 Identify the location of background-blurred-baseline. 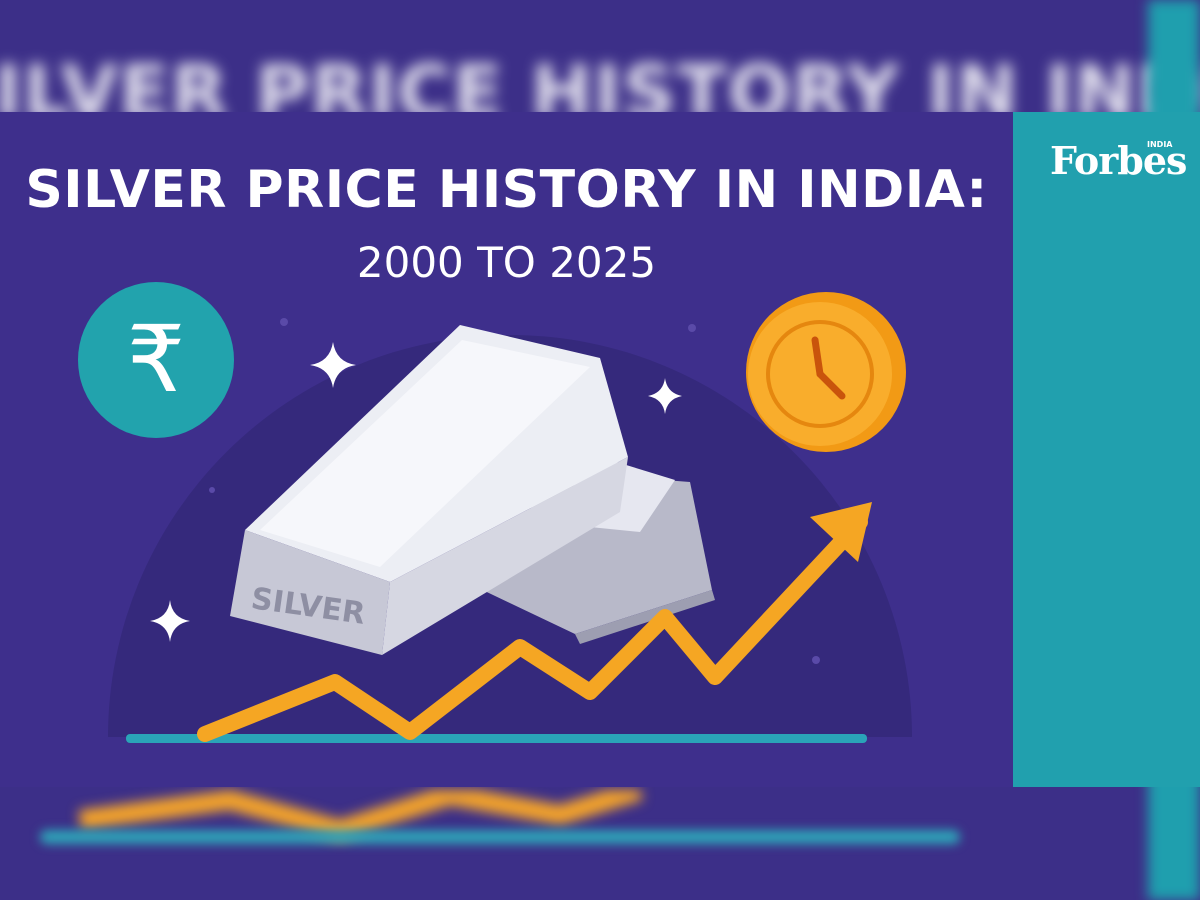
(500, 837).